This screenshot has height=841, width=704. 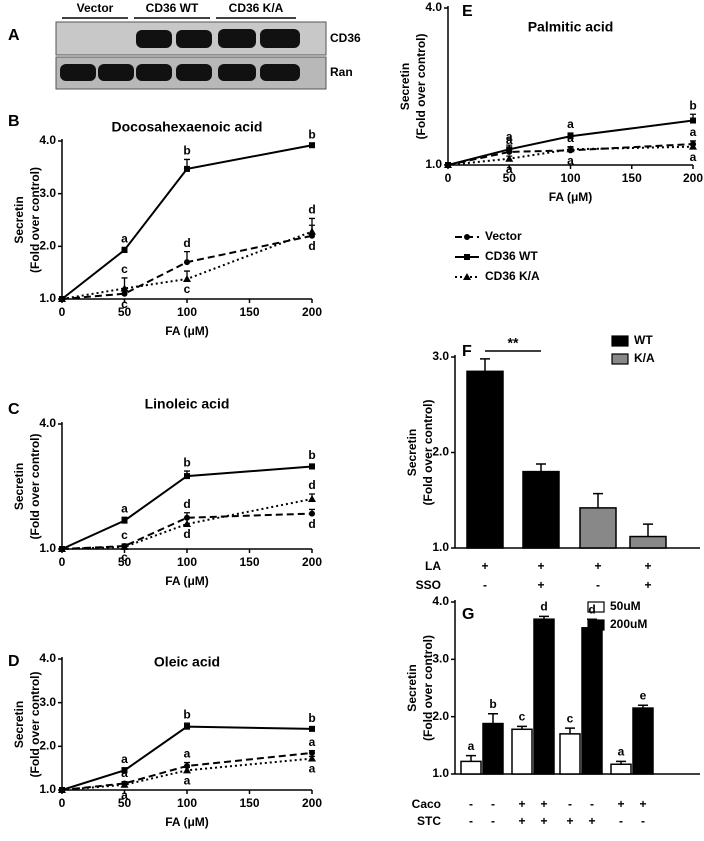 I want to click on x-tick-label: 100, so click(x=187, y=803).